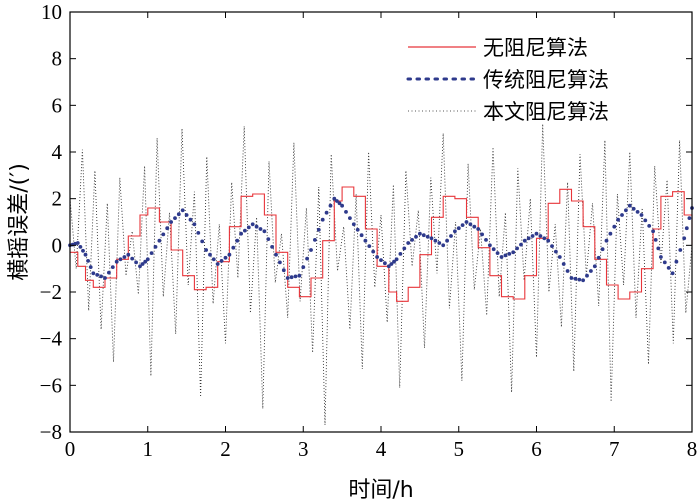 The image size is (700, 503). Describe the element at coordinates (546, 80) in the screenshot. I see `legend-label-traditional-damping: 传统阻尼算法` at that location.